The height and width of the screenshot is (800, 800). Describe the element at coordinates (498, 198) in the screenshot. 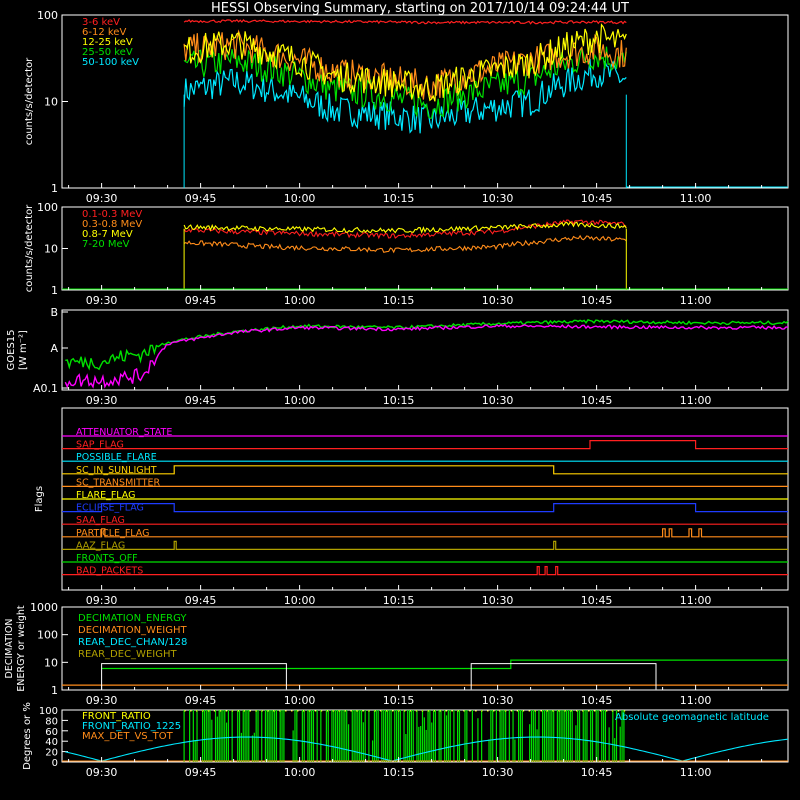

I see `low-energy-time-tick-label: 10:30` at that location.